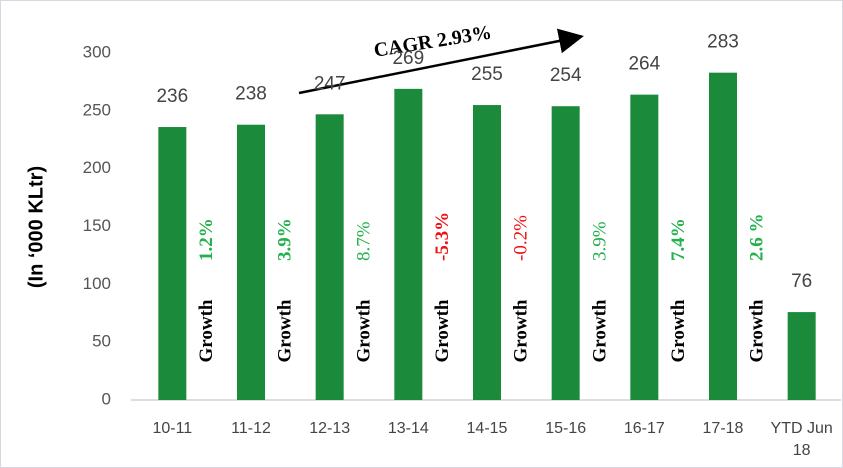 The width and height of the screenshot is (843, 468). I want to click on value-label: 254, so click(566, 75).